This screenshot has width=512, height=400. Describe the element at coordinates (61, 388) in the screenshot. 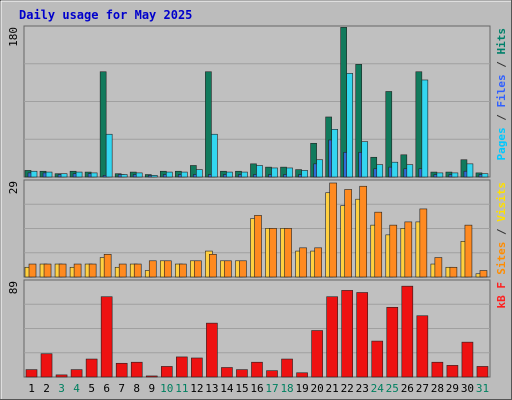

I see `x-tick-label: 3` at that location.